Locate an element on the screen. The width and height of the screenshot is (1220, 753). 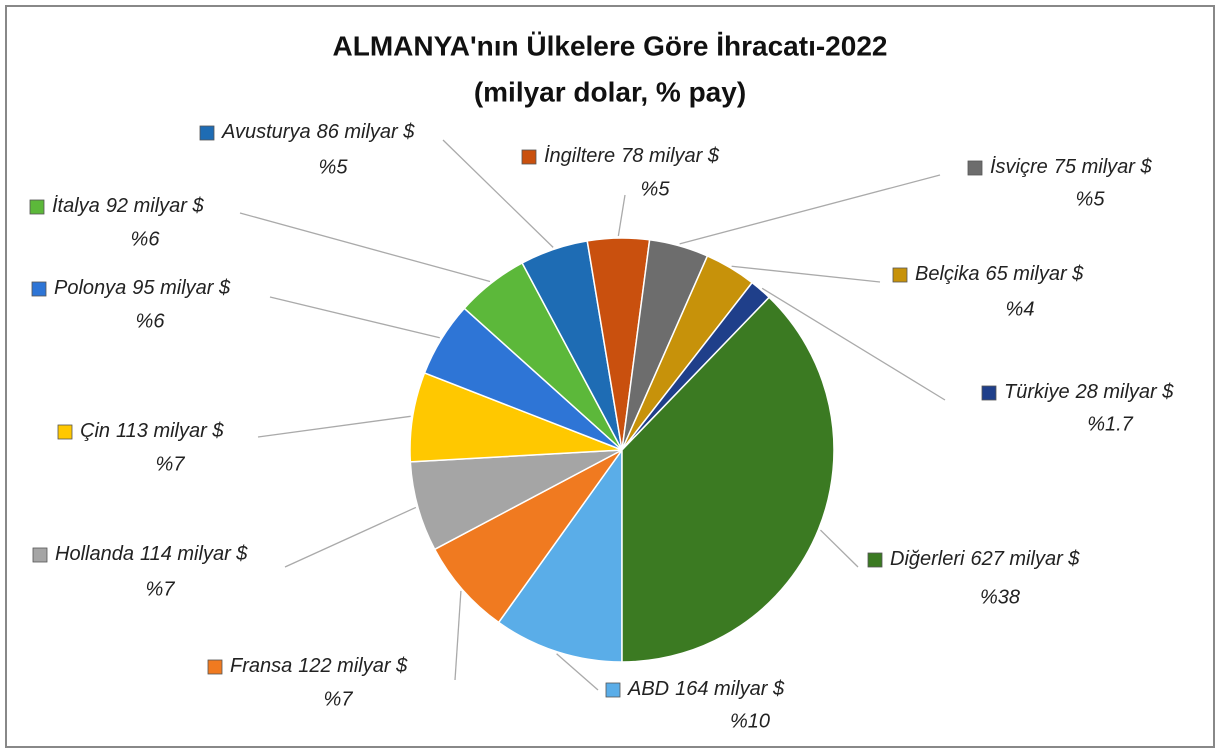
data-label: İngiltere 78 milyar $ is located at coordinates (632, 156).